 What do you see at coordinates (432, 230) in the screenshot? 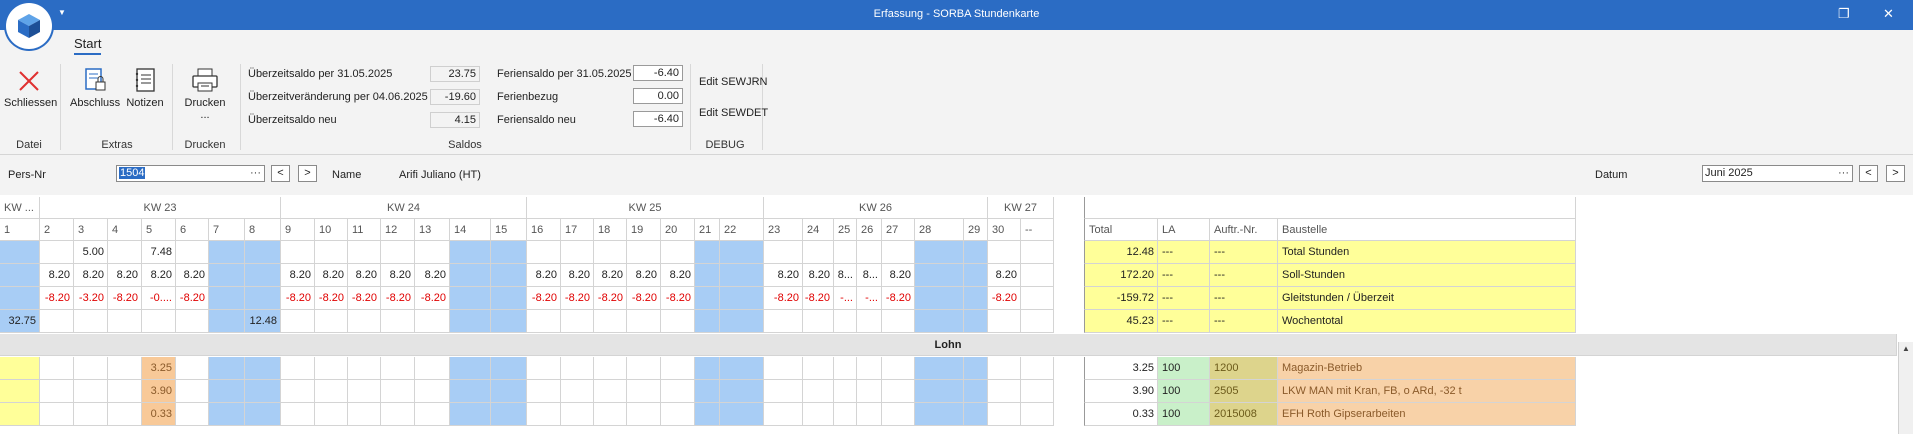
I see `day-header: 13` at bounding box center [432, 230].